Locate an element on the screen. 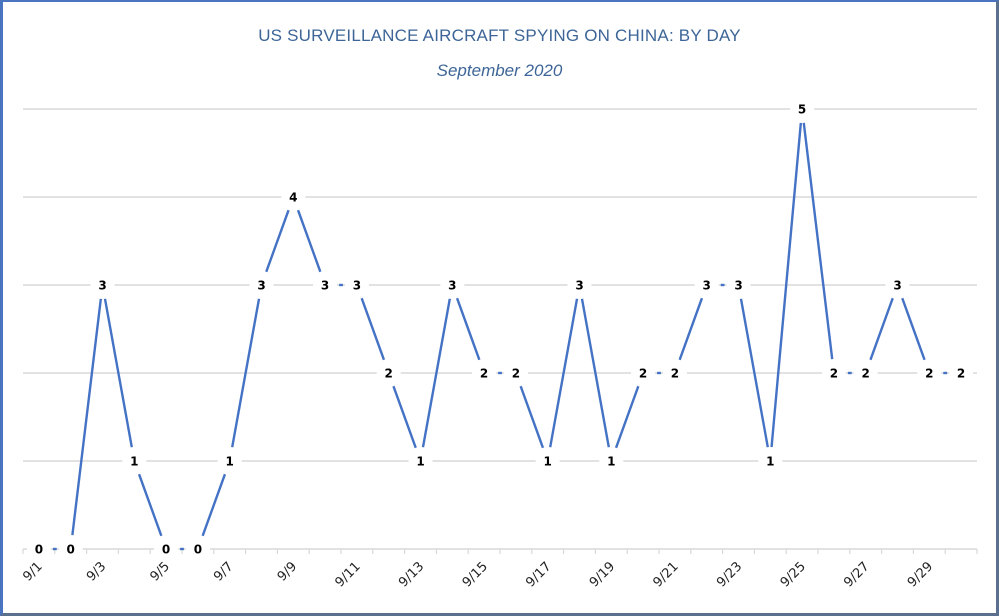 This screenshot has width=999, height=616. chart-subtitle: September 2020 is located at coordinates (499, 70).